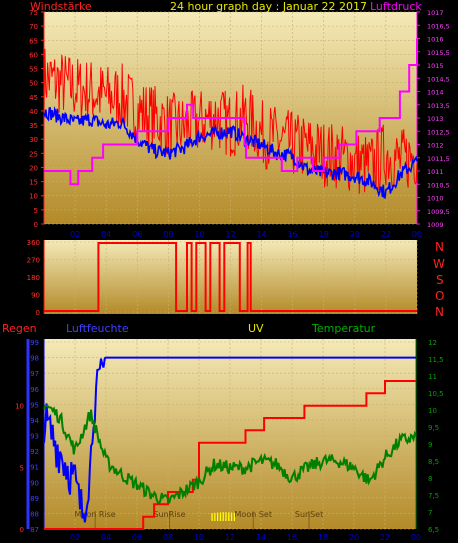  Describe the element at coordinates (435, 13) in the screenshot. I see `pressure-axis-tick-label: 1017` at that location.